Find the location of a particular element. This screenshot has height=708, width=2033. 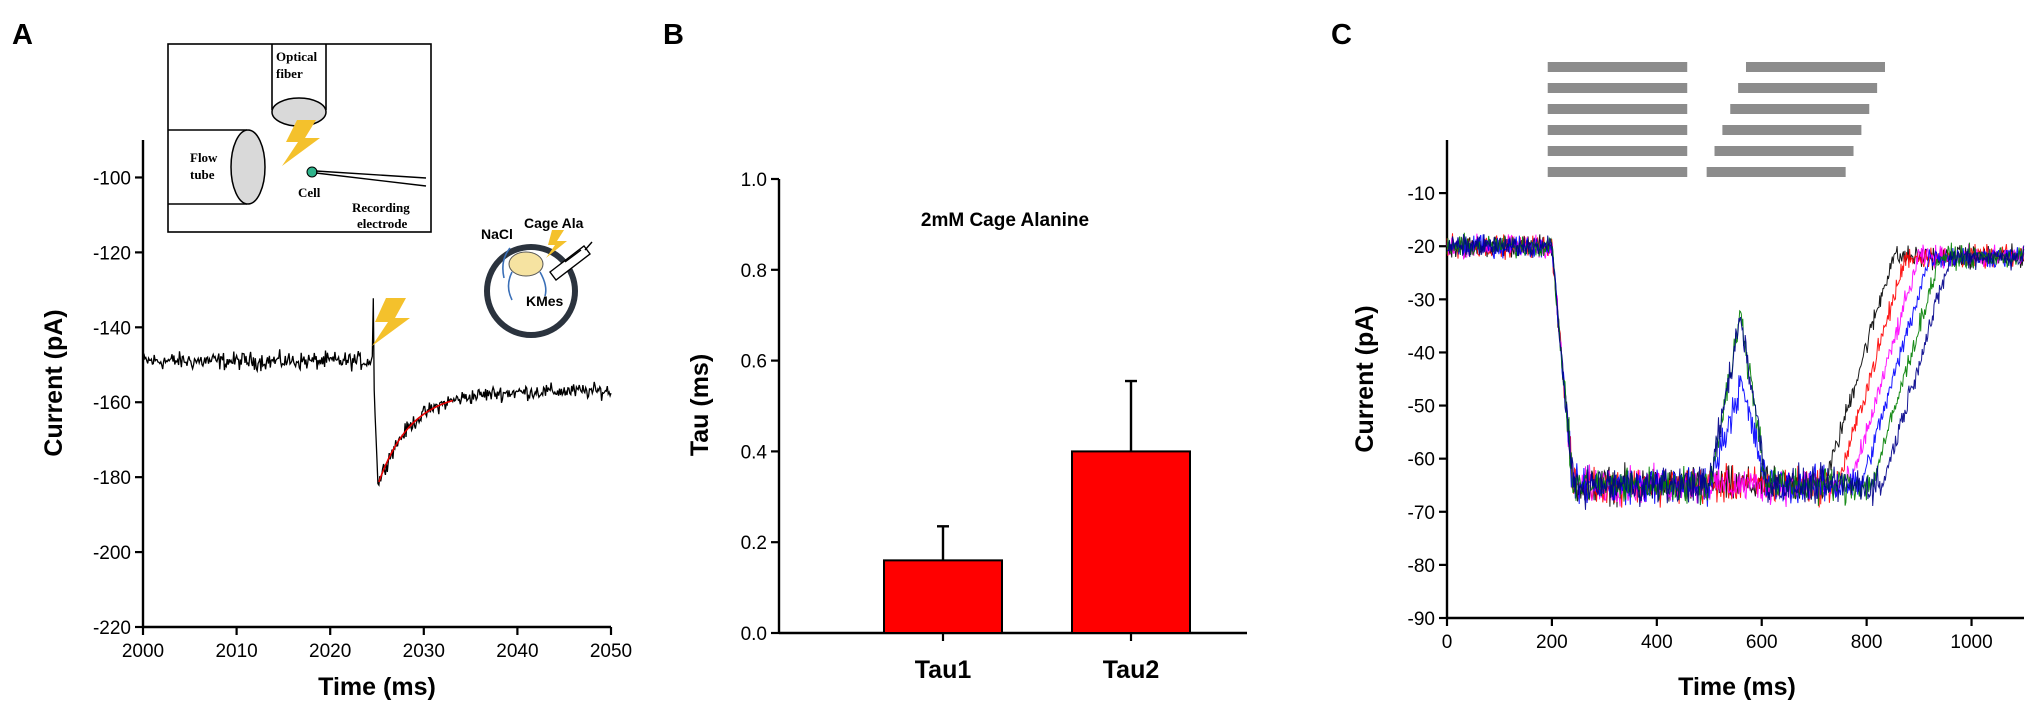

panel-b-y-tick-label: 1.0 is located at coordinates (754, 180).